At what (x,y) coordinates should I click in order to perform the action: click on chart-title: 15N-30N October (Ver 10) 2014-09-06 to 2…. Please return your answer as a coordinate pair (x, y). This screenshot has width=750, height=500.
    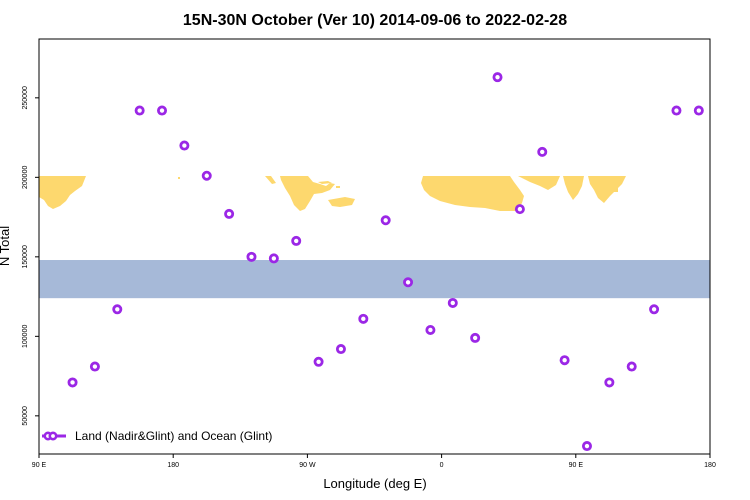
    Looking at the image, I should click on (375, 20).